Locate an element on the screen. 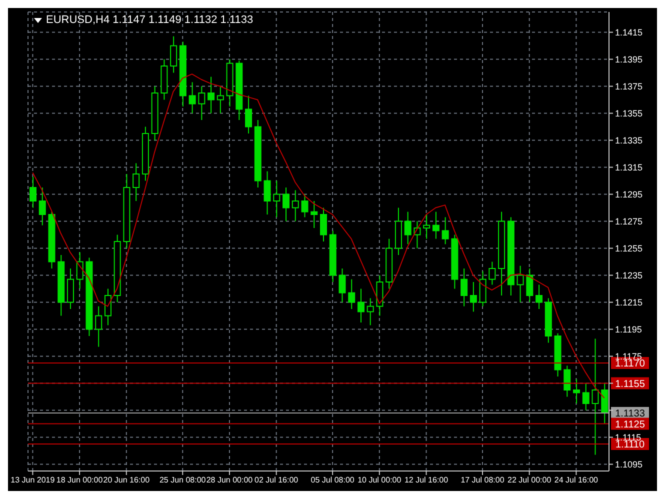 Image resolution: width=665 pixels, height=499 pixels. ref-line-label: 1.1133 is located at coordinates (630, 414).